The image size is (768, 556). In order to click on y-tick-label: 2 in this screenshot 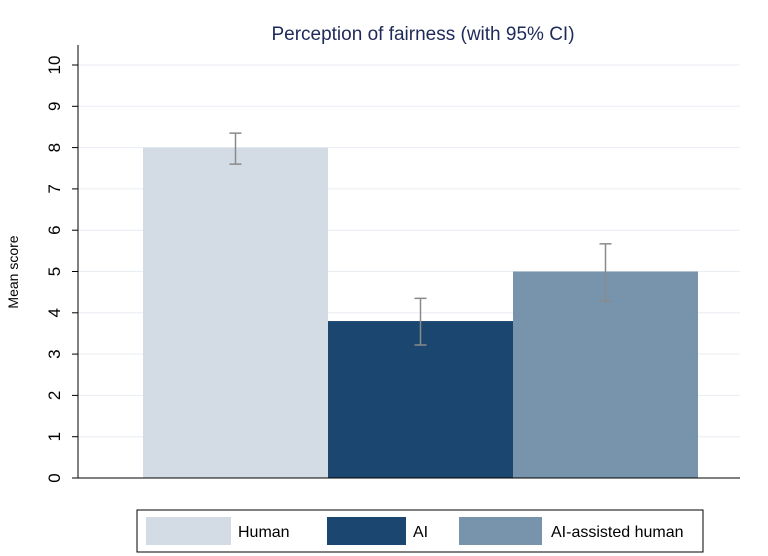, I will do `click(54, 395)`.